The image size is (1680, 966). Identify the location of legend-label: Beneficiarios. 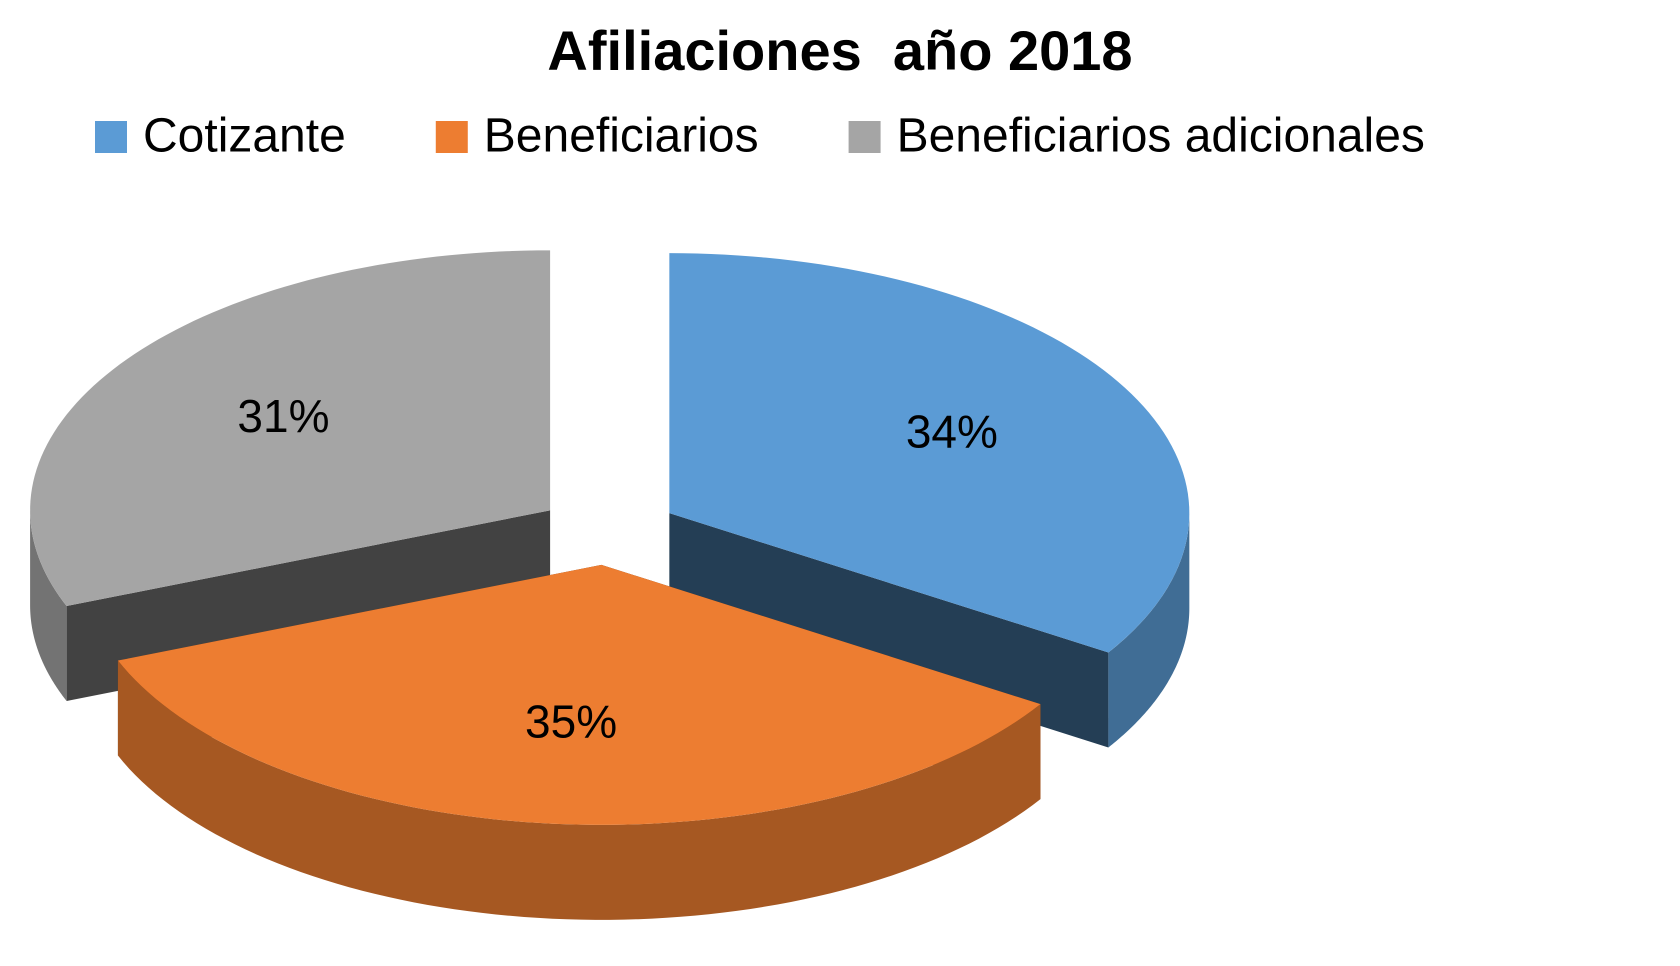
(621, 136).